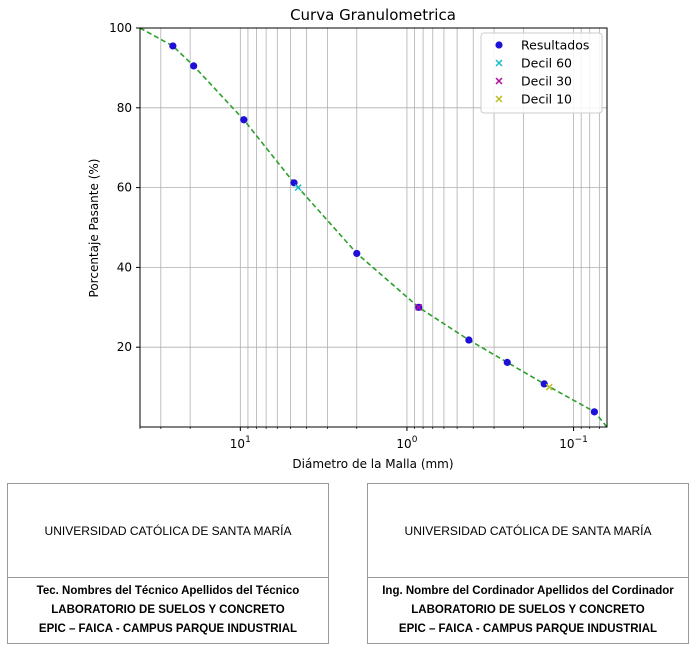 This screenshot has width=698, height=645. Describe the element at coordinates (94, 228) in the screenshot. I see `y-axis-label: Porcentaje Pasante (%)` at that location.